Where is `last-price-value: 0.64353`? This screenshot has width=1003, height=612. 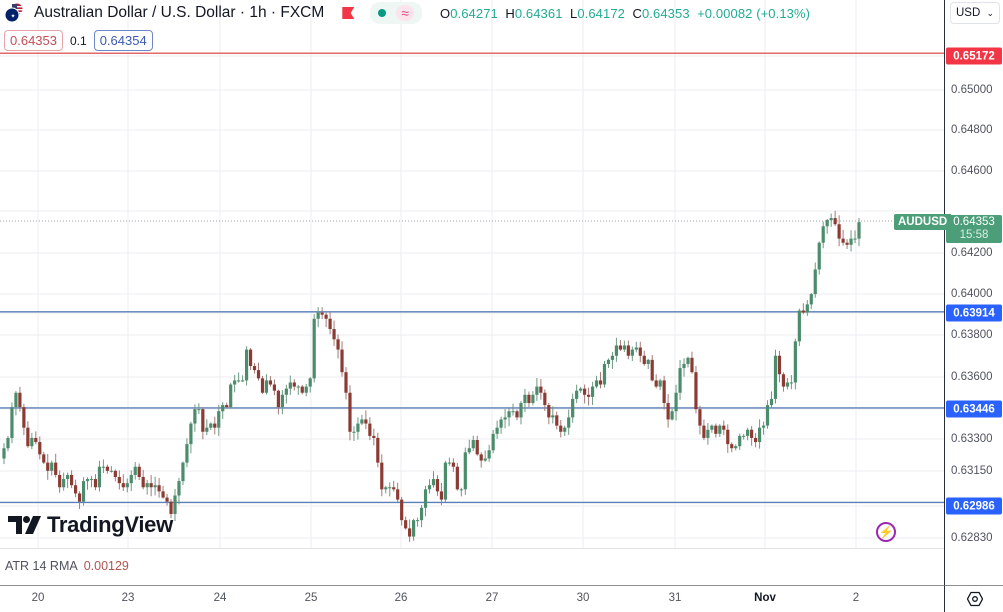 last-price-value: 0.64353 is located at coordinates (974, 222).